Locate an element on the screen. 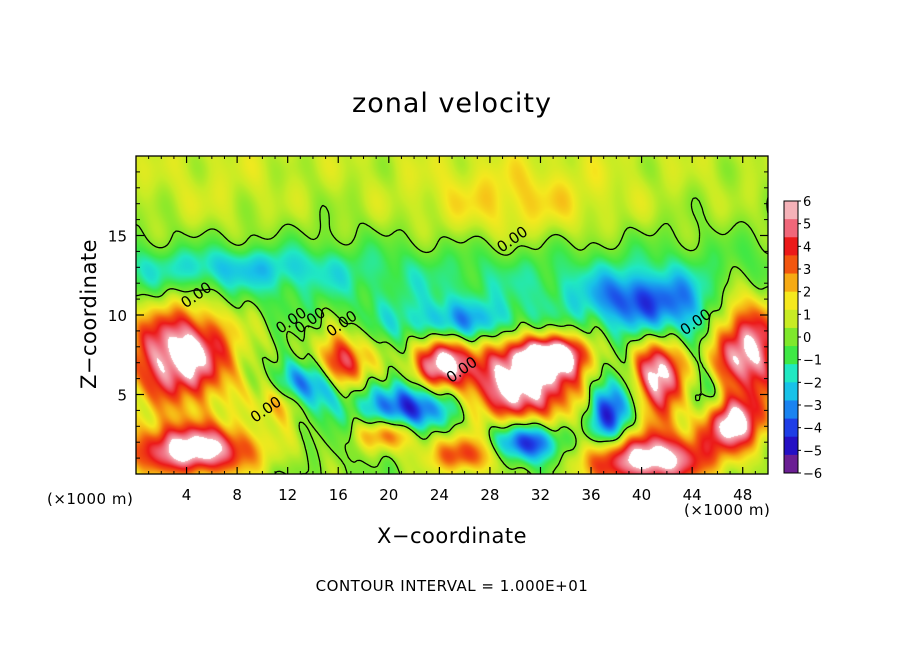 The width and height of the screenshot is (904, 654). chart-title: zonal velocity is located at coordinates (452, 103).